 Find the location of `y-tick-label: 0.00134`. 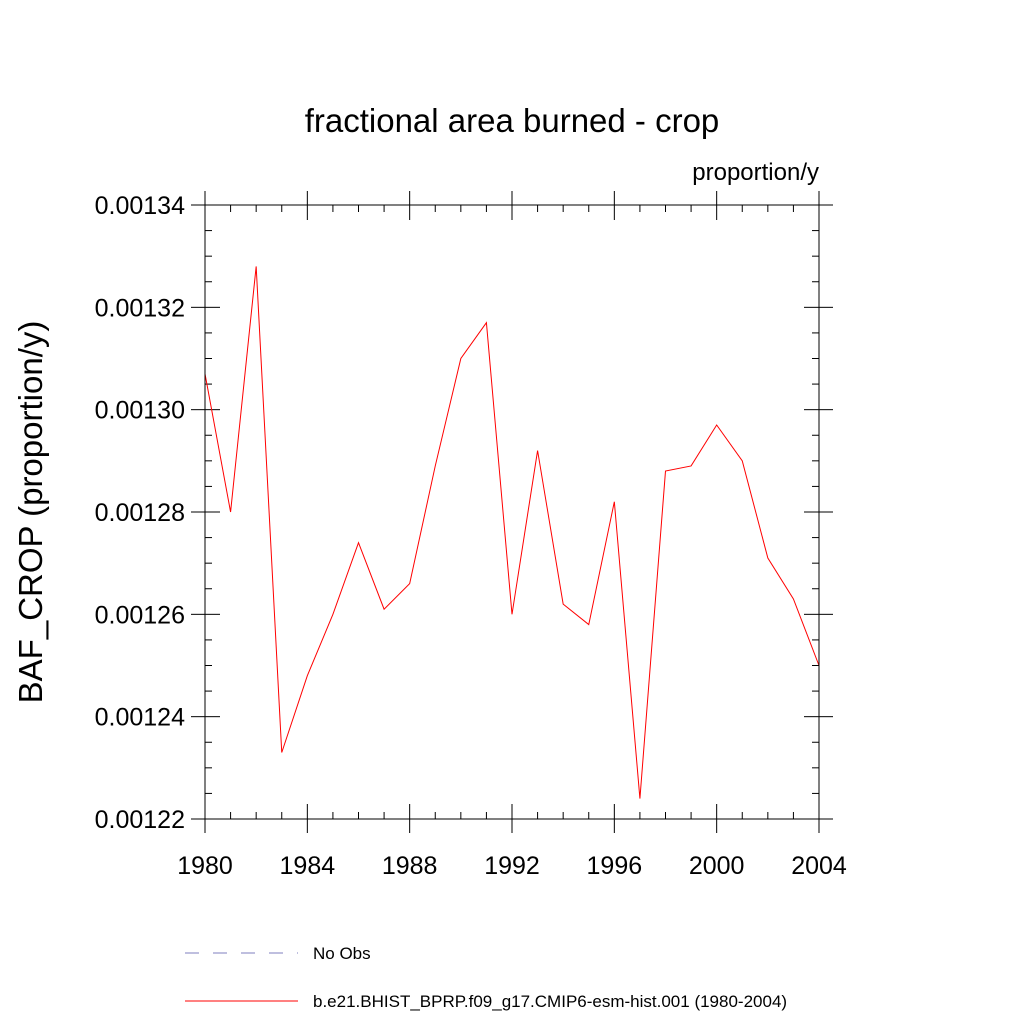

y-tick-label: 0.00134 is located at coordinates (140, 206).